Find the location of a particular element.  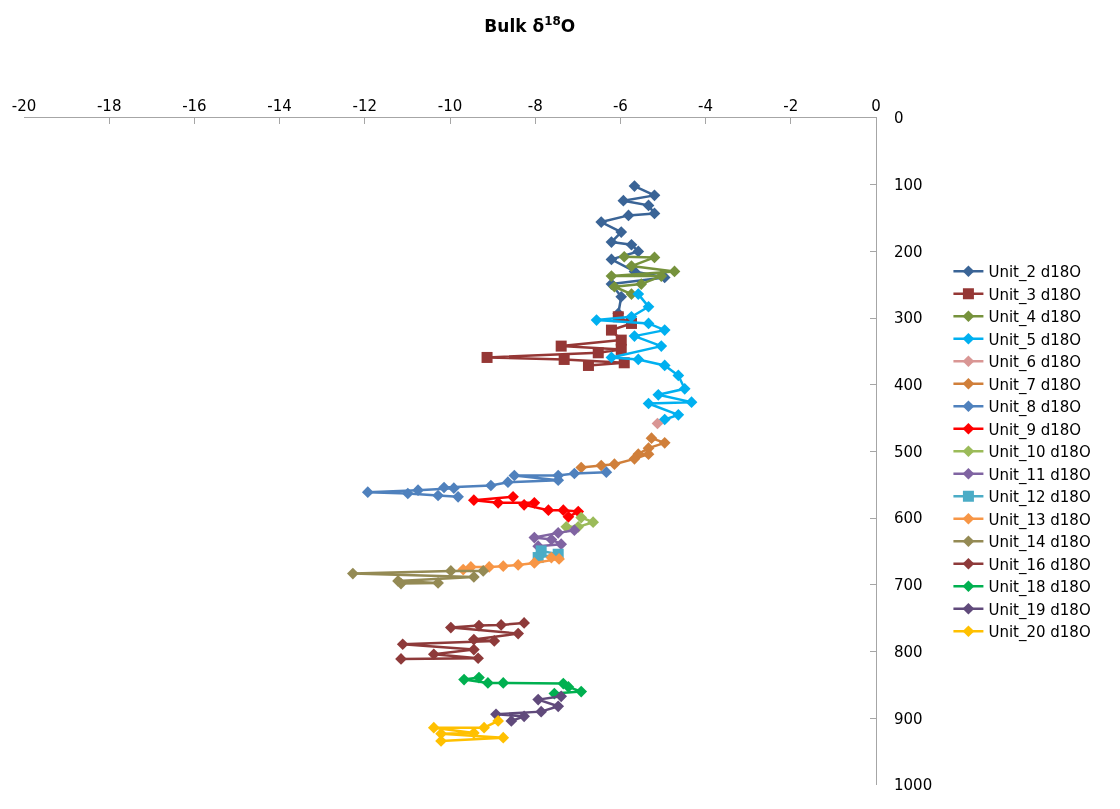

x-tick-label: -14 is located at coordinates (279, 106).